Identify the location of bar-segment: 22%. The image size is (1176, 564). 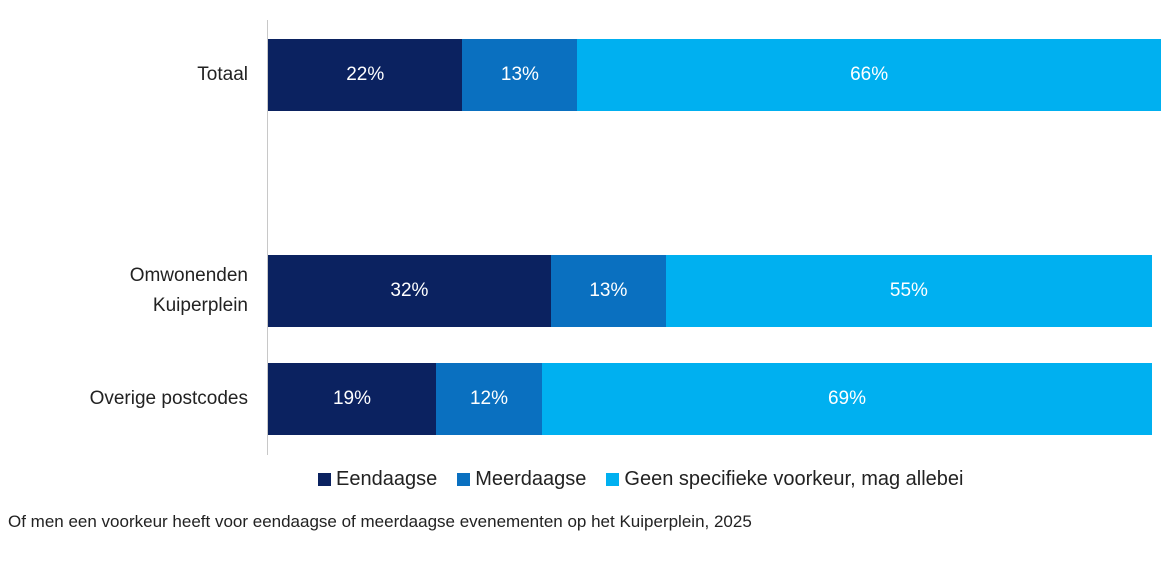
(365, 75).